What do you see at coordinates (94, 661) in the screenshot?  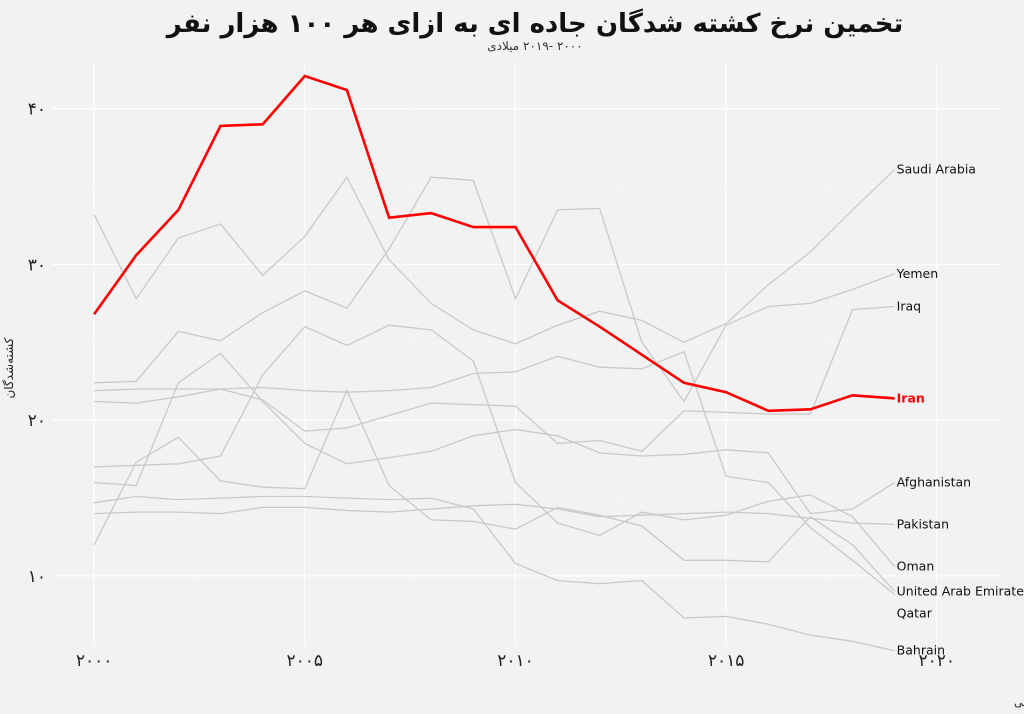 I see `x-tick-label: ۲۰۰۰` at bounding box center [94, 661].